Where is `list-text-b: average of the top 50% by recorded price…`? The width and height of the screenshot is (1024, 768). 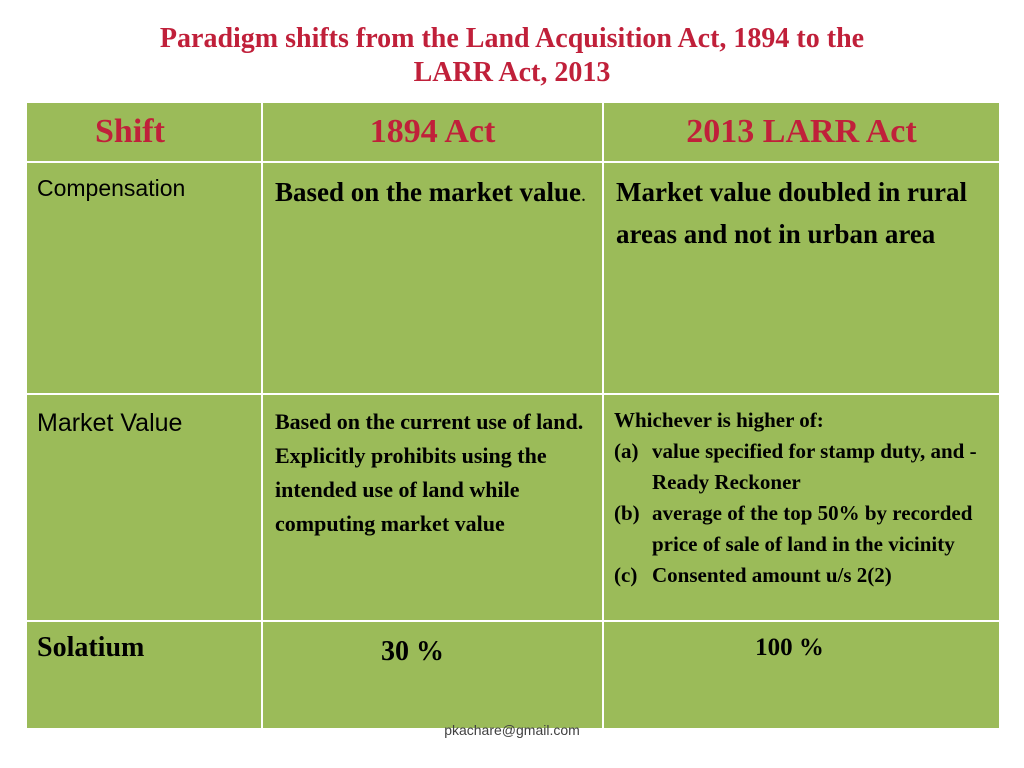
list-text-b: average of the top 50% by recorded price… is located at coordinates (812, 528).